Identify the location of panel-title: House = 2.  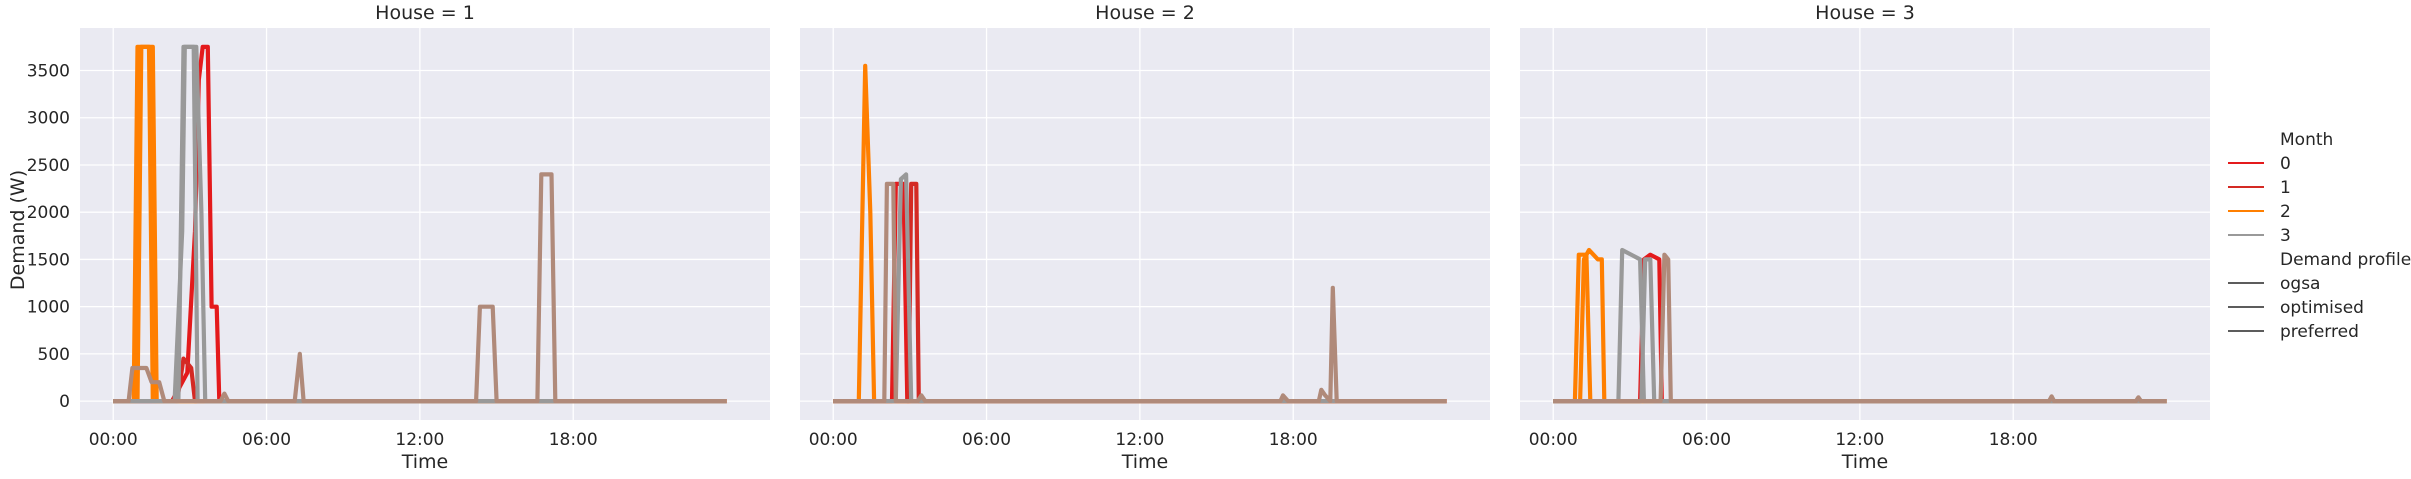
(1145, 13).